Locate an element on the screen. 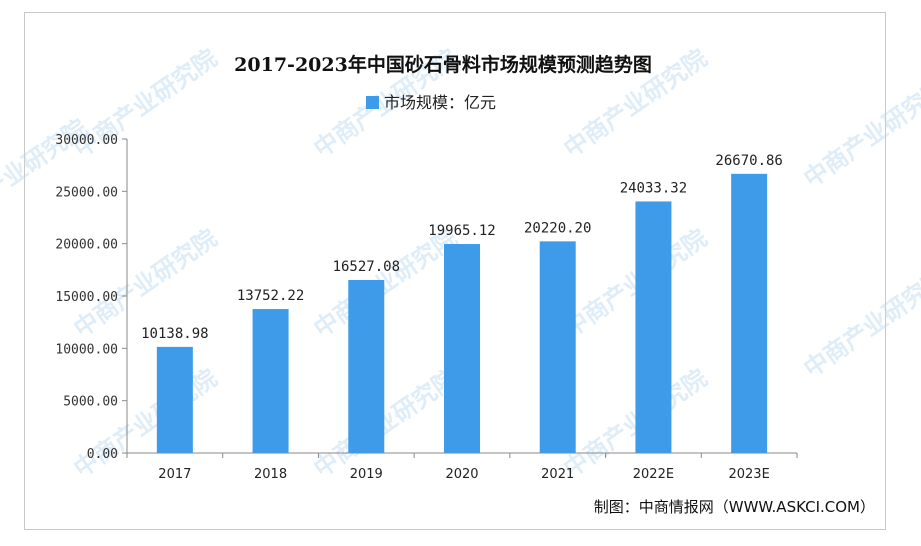  y-tick-label: 0.00 is located at coordinates (102, 454).